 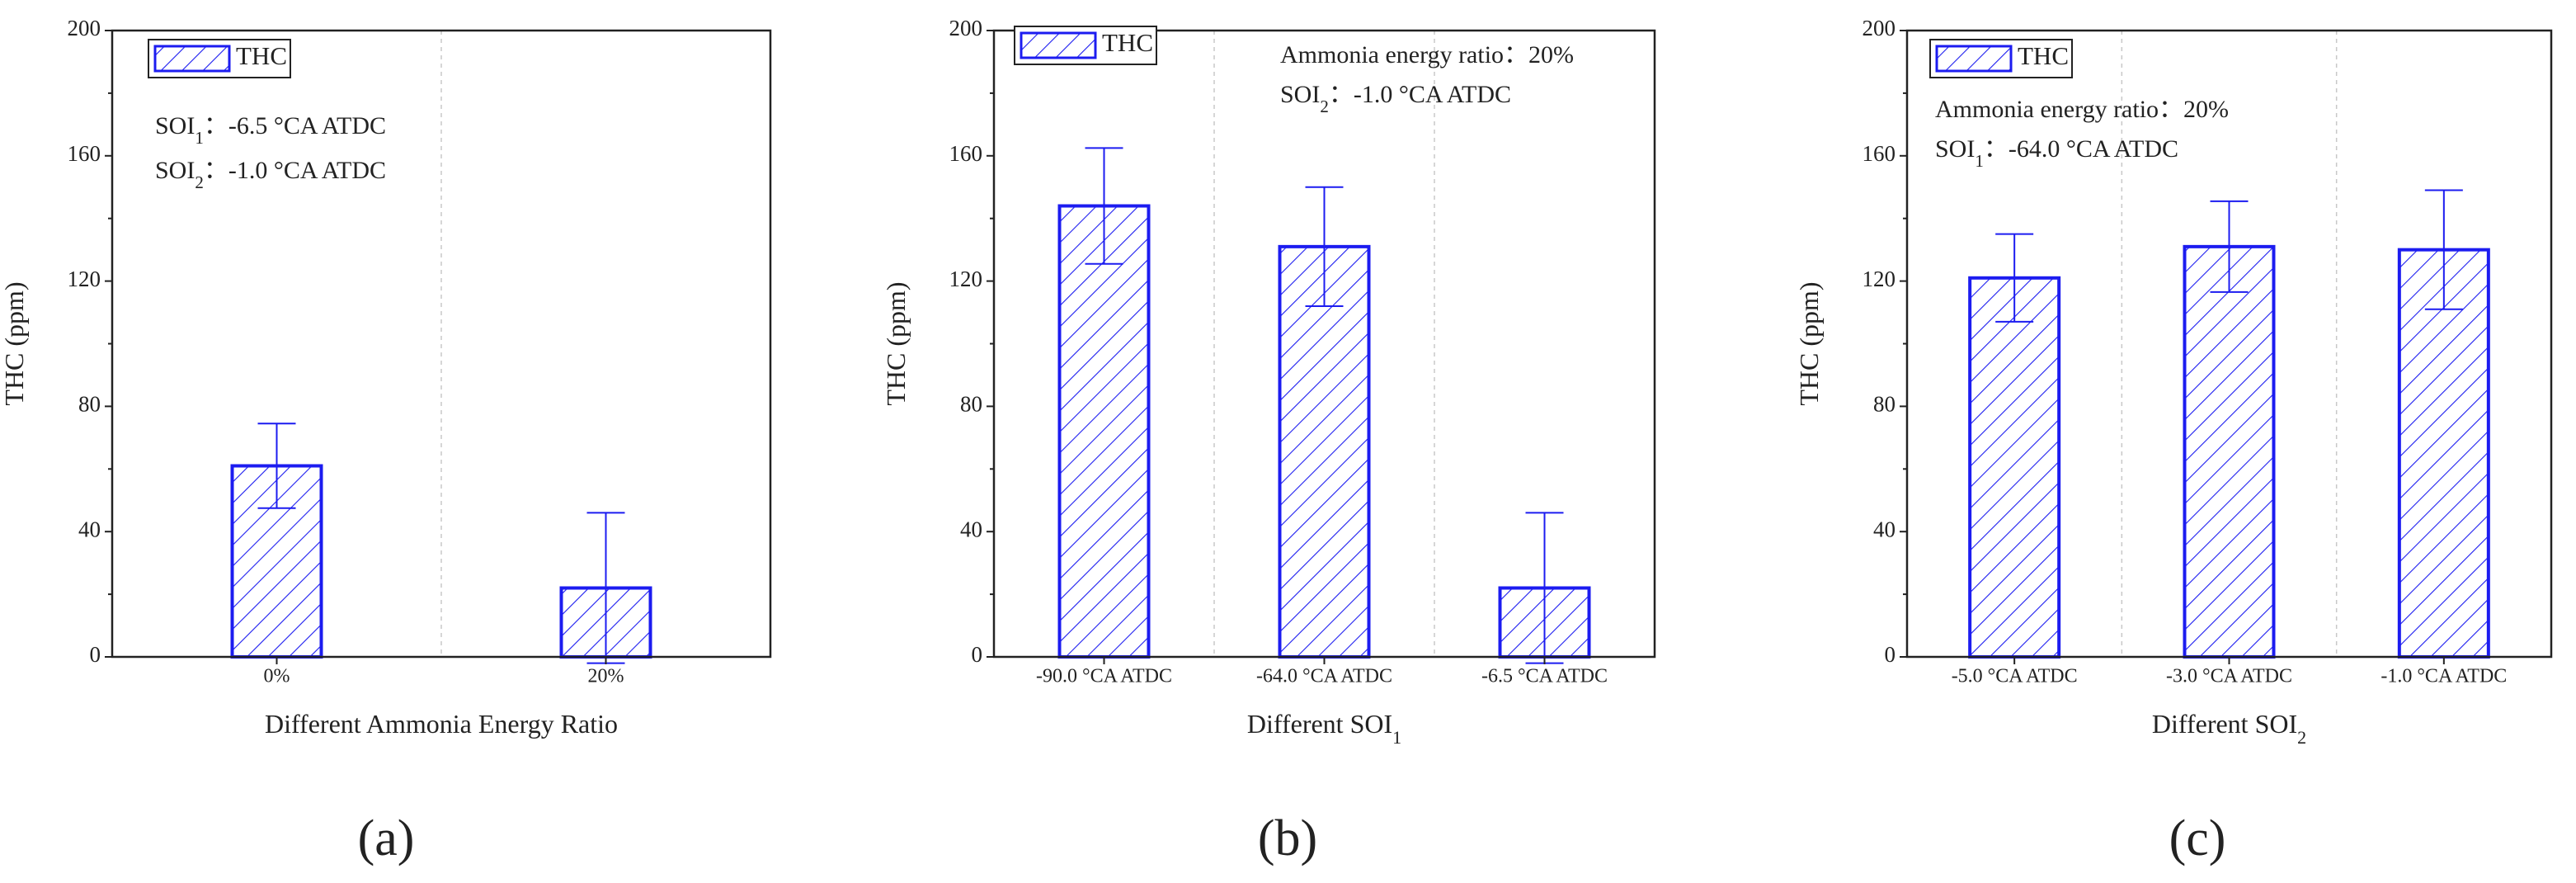 I want to click on panel-label: (a), so click(x=386, y=838).